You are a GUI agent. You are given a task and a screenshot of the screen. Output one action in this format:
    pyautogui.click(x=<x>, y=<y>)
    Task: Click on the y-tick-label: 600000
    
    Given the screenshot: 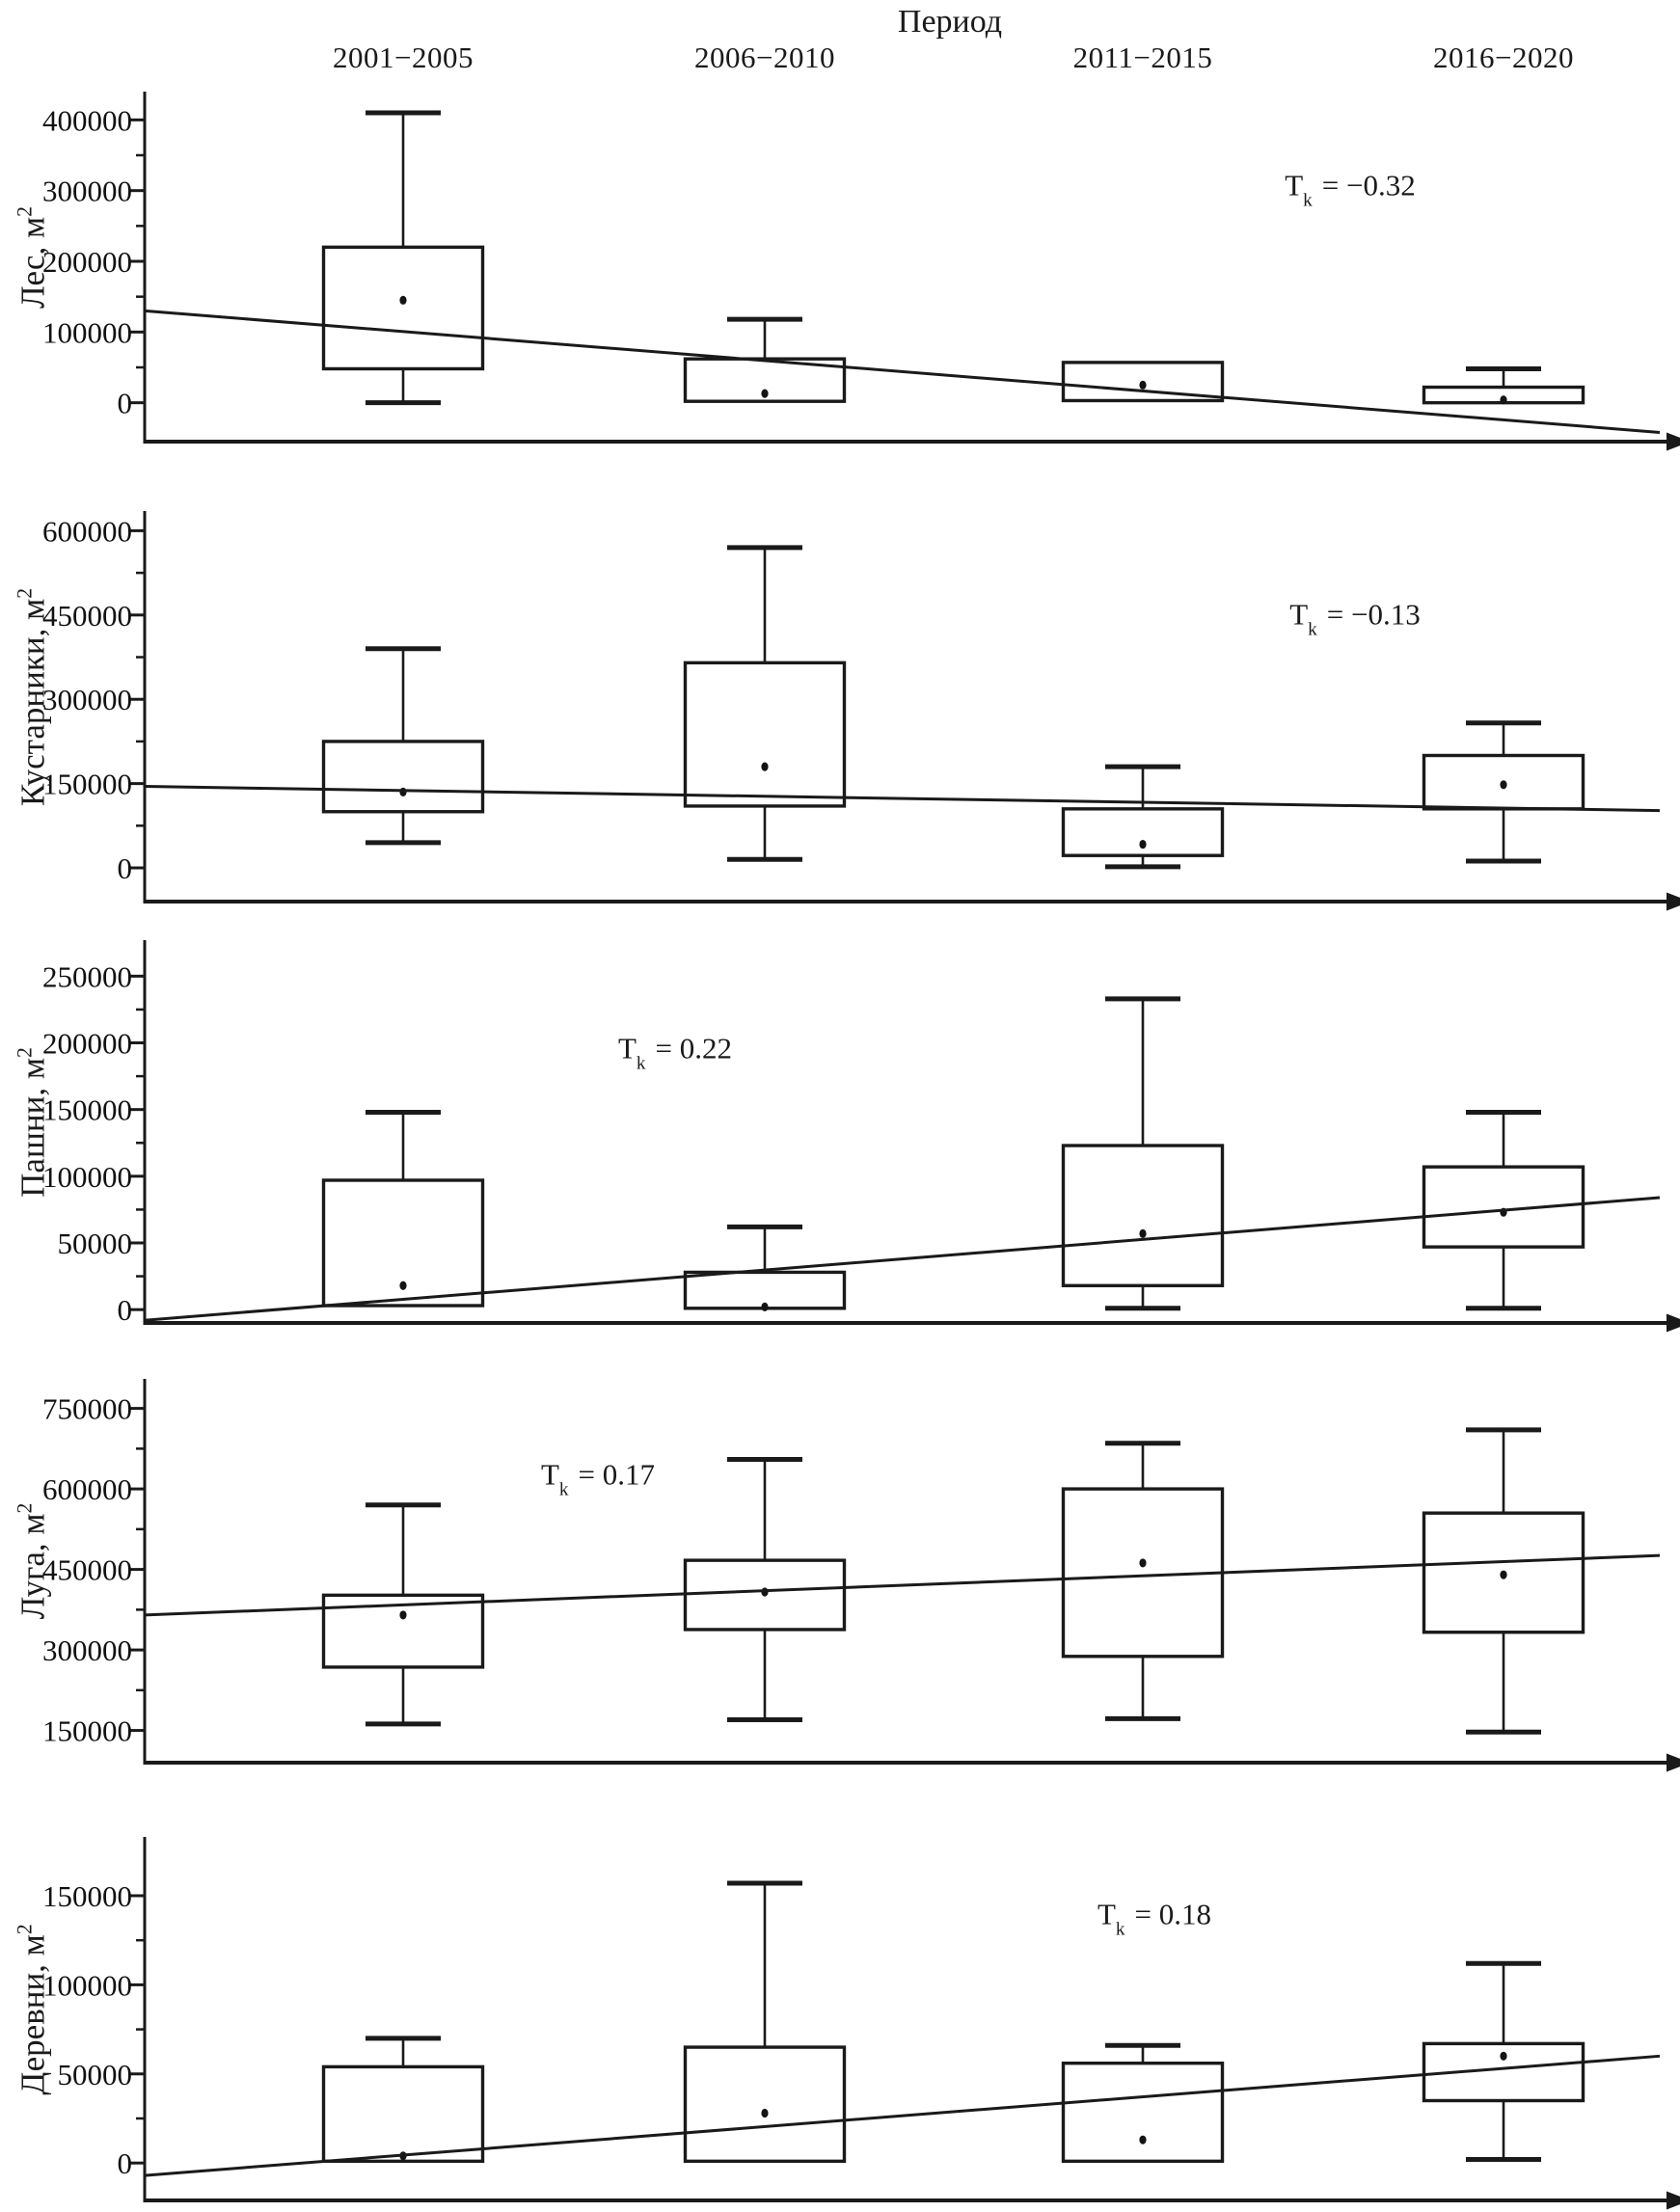 What is the action you would take?
    pyautogui.click(x=87, y=1489)
    